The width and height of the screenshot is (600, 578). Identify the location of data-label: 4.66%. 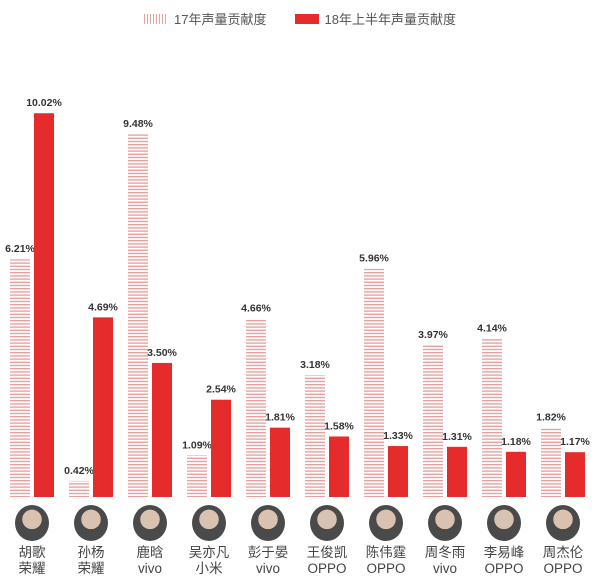
(256, 309).